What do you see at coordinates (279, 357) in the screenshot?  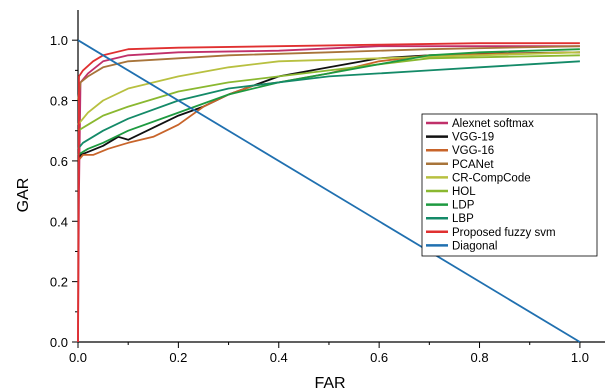 I see `x-tick-label: 0.4` at bounding box center [279, 357].